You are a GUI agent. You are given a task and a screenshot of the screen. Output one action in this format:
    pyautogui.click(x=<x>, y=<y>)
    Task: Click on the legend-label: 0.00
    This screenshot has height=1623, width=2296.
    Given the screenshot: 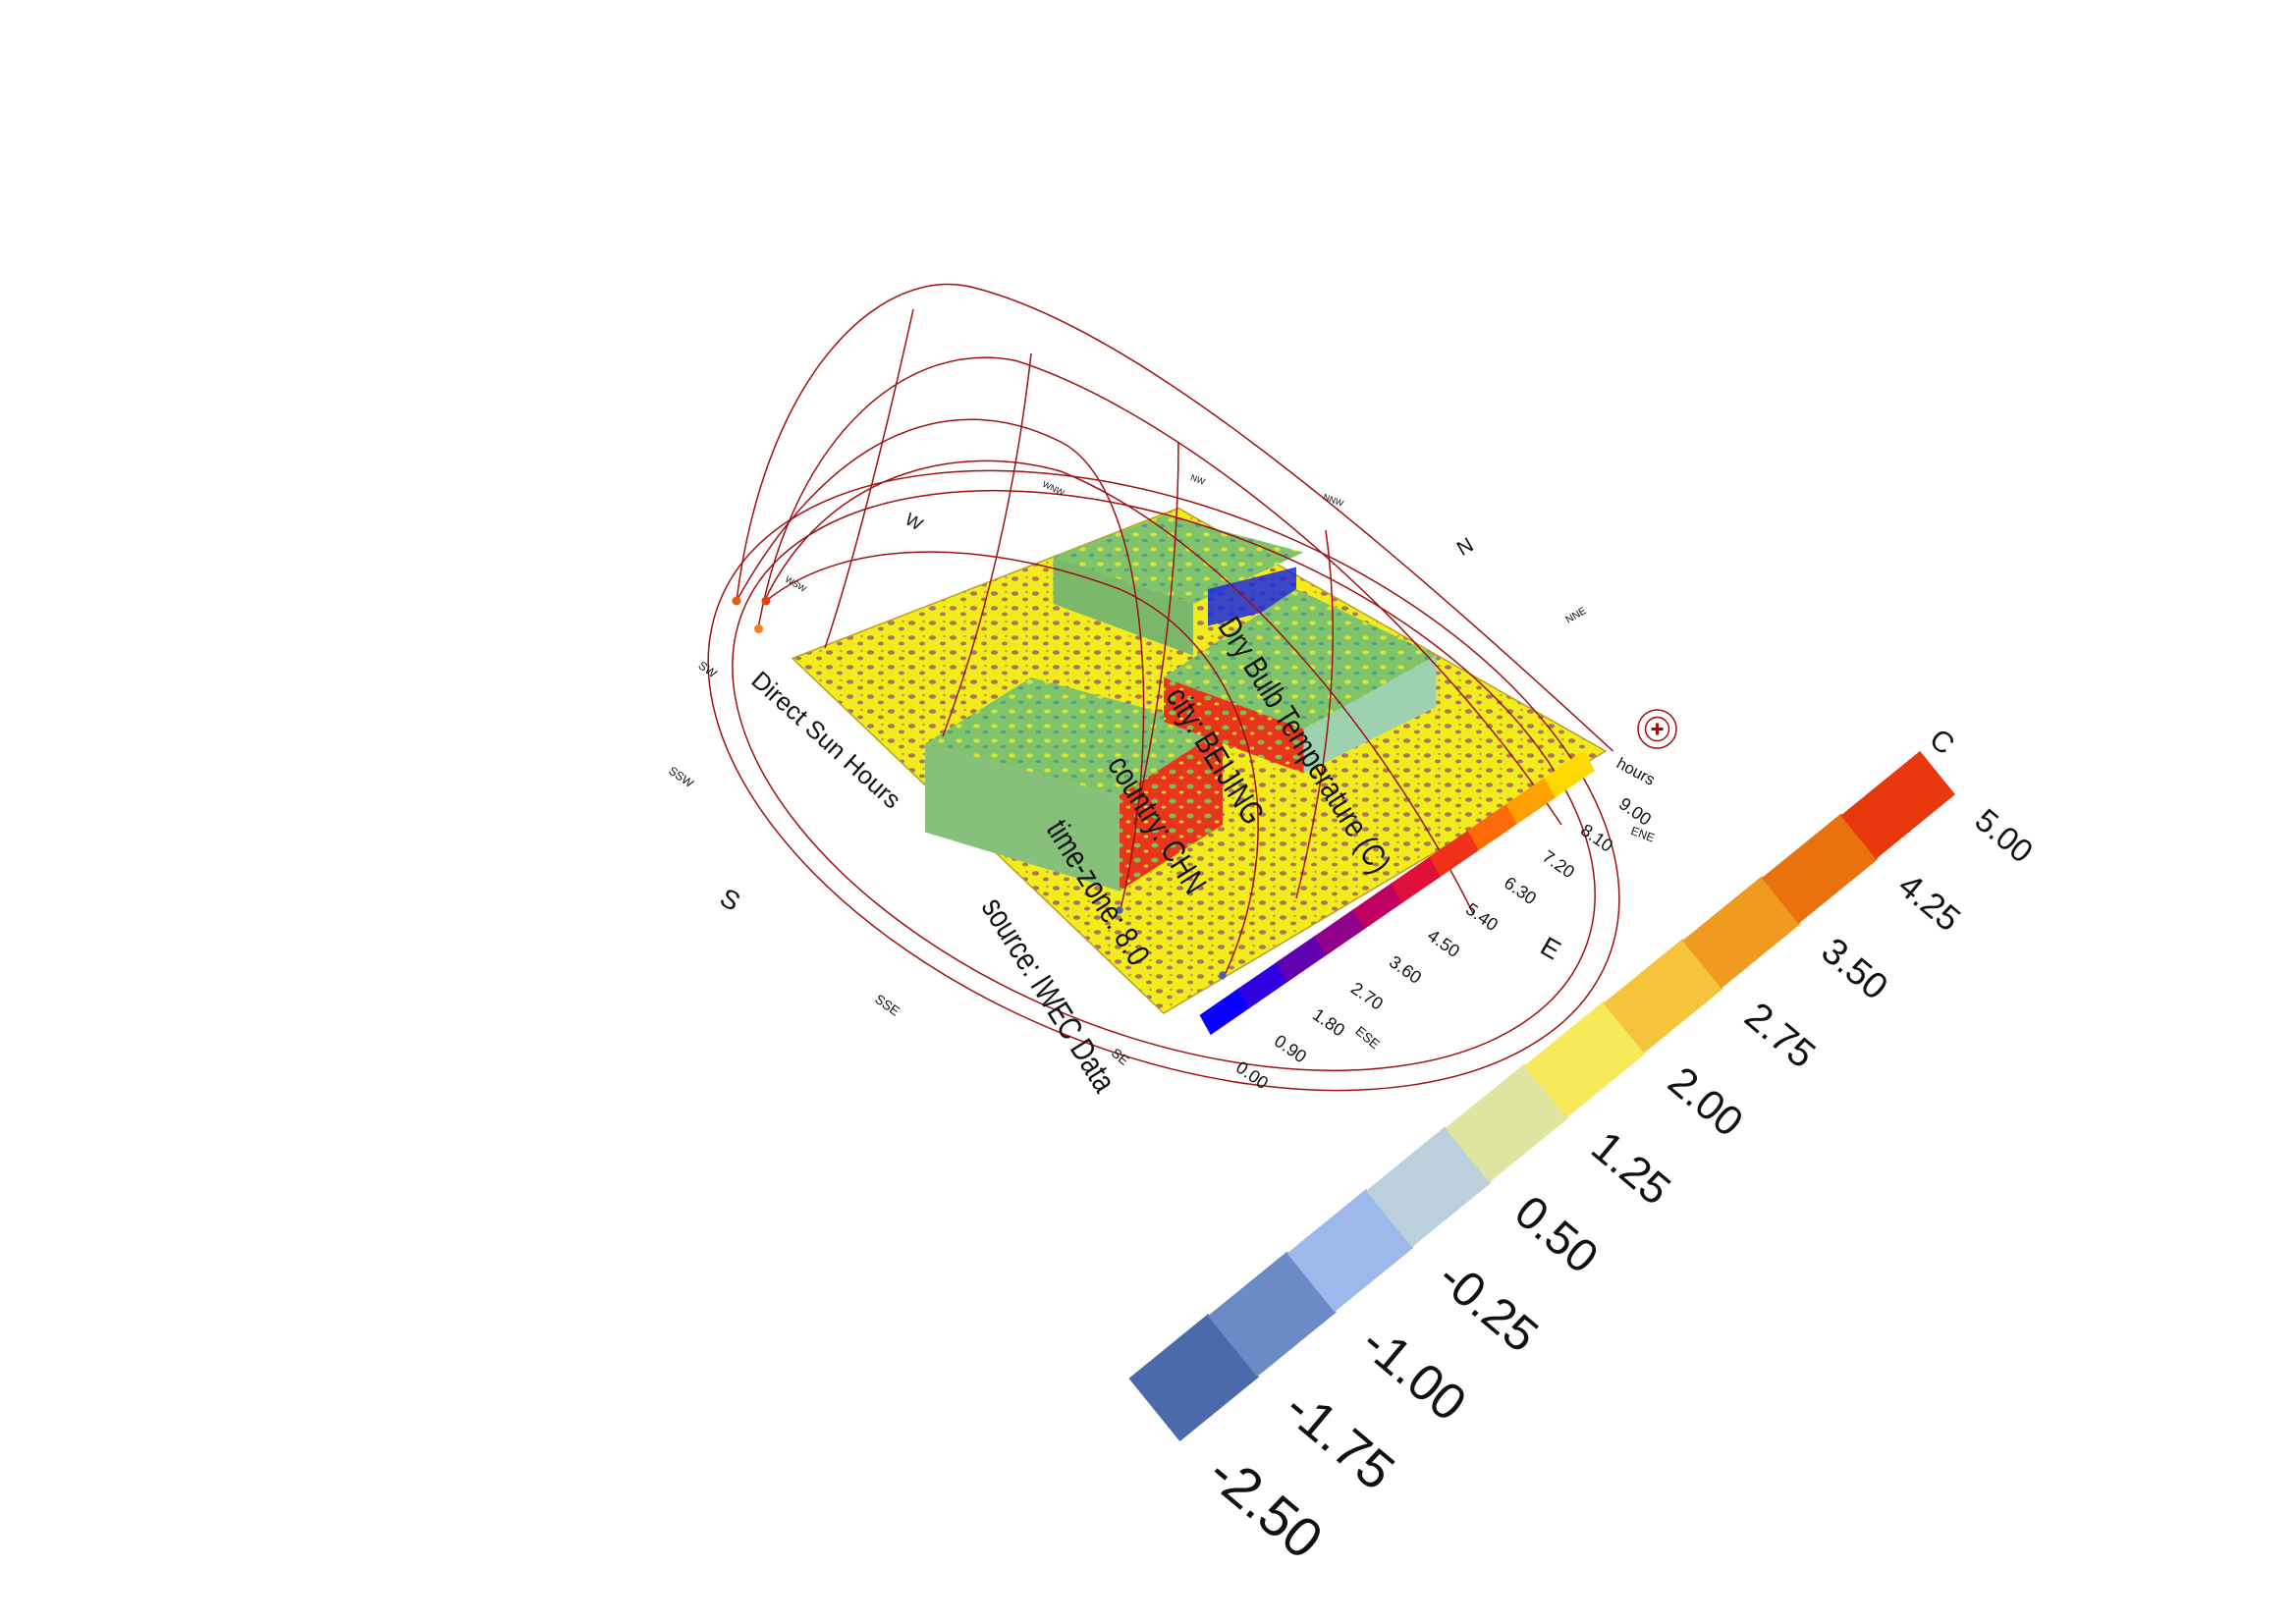 What is the action you would take?
    pyautogui.click(x=1252, y=1075)
    